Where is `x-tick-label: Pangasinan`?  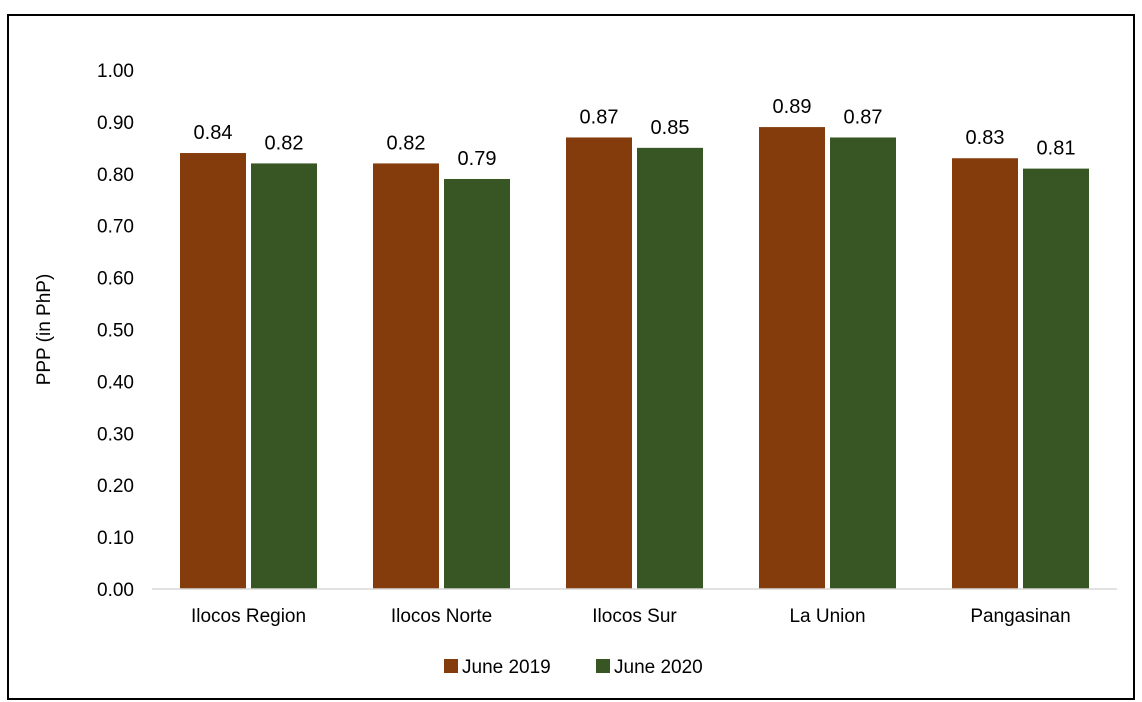 x-tick-label: Pangasinan is located at coordinates (1020, 616).